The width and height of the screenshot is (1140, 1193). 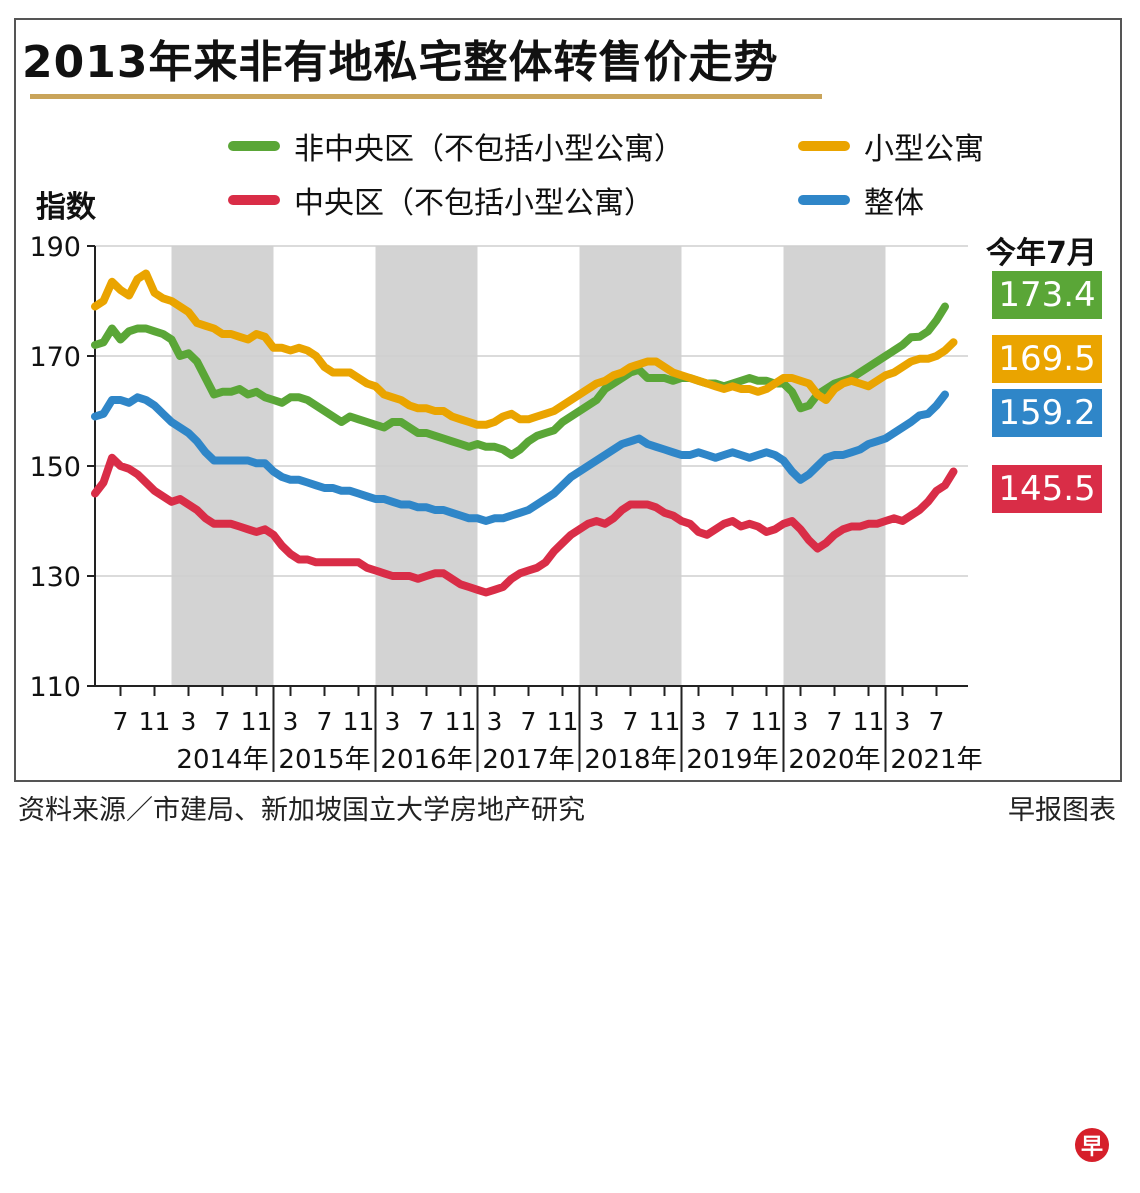 What do you see at coordinates (630, 760) in the screenshot?
I see `year-label-2018年: 2018年` at bounding box center [630, 760].